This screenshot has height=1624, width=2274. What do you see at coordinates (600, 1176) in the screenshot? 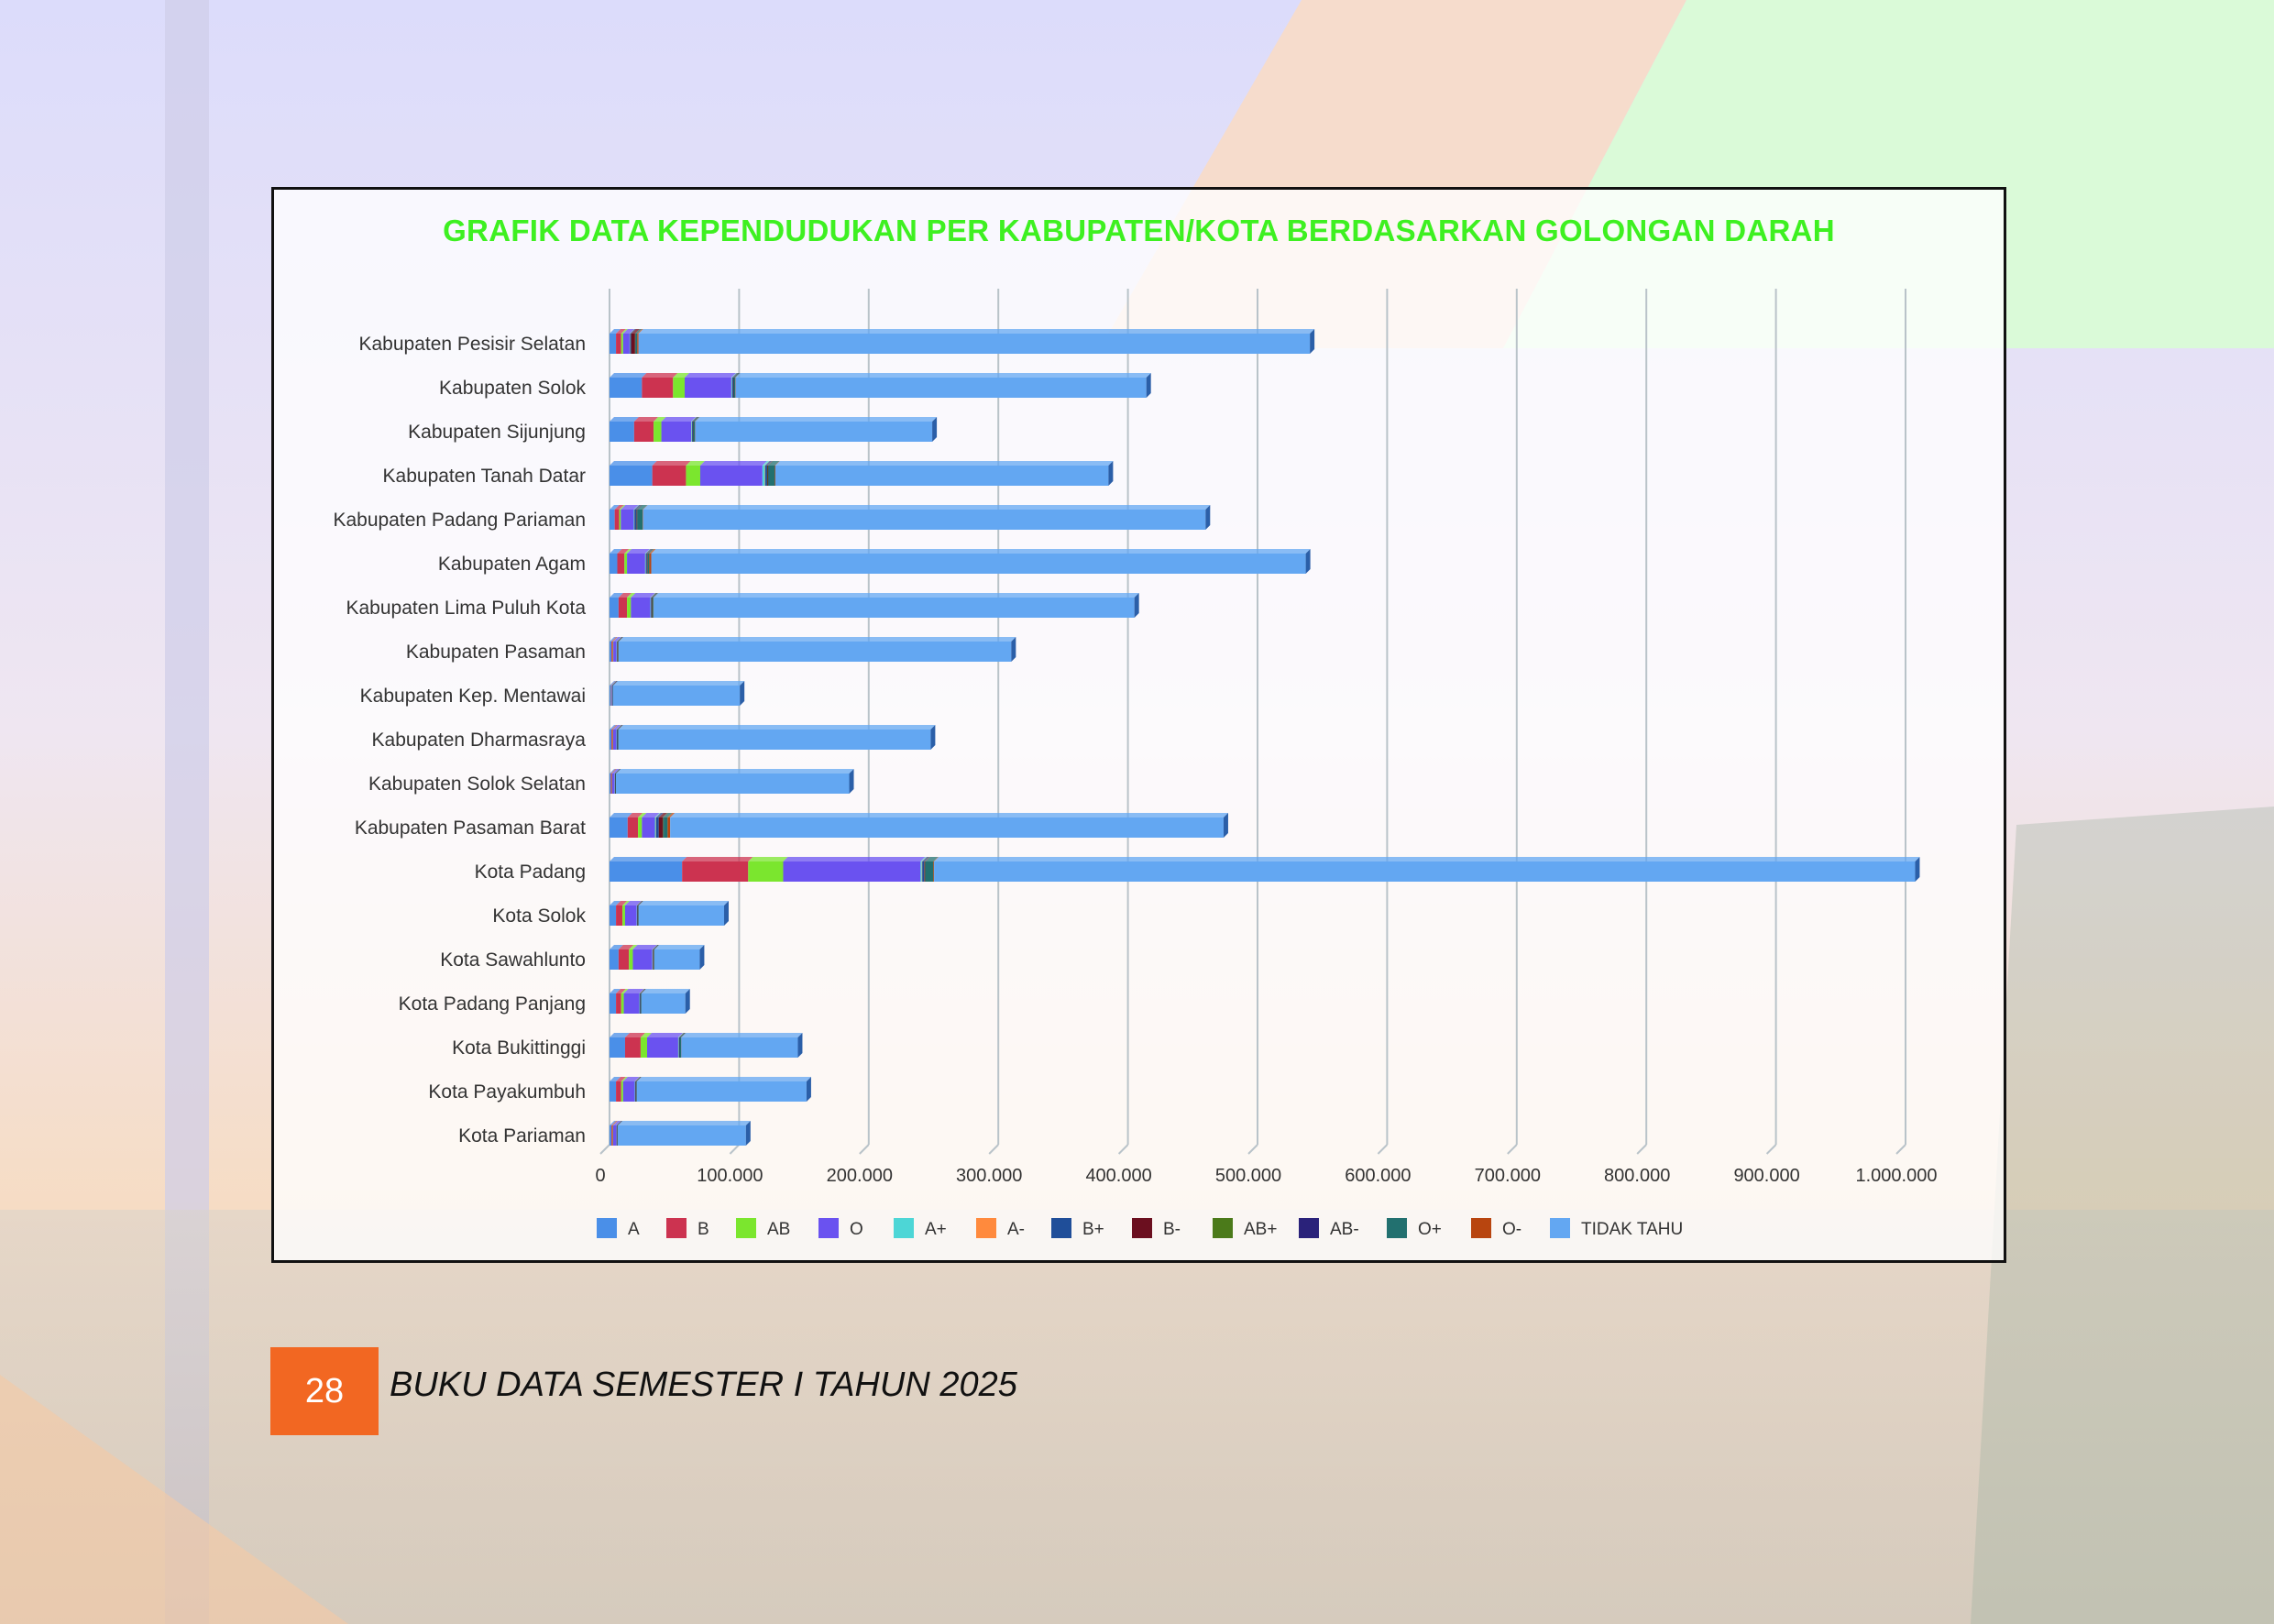
I see `x-tick-label: 0` at bounding box center [600, 1176].